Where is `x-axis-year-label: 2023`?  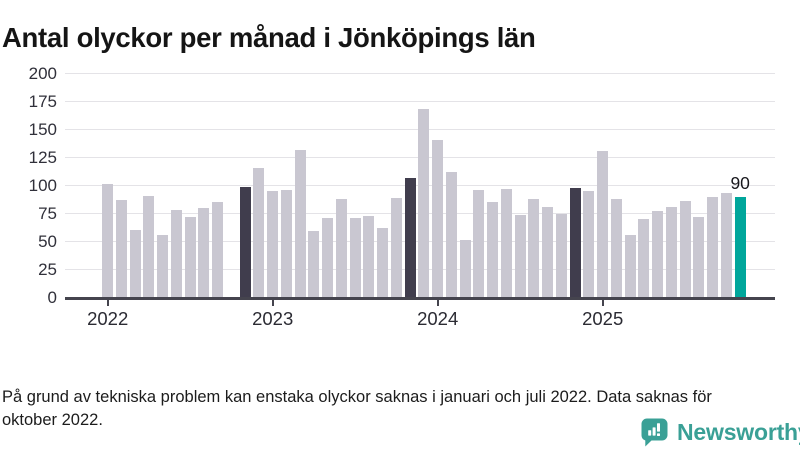
x-axis-year-label: 2023 is located at coordinates (273, 318).